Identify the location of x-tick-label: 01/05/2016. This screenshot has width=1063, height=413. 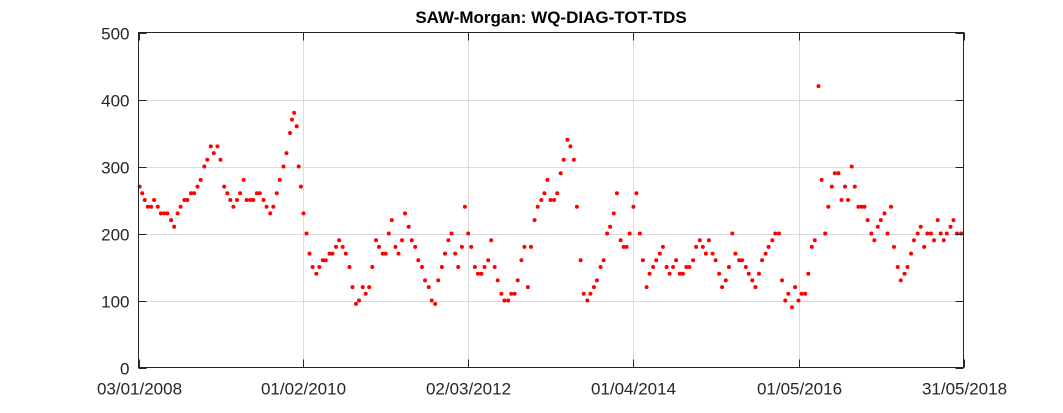
(799, 389).